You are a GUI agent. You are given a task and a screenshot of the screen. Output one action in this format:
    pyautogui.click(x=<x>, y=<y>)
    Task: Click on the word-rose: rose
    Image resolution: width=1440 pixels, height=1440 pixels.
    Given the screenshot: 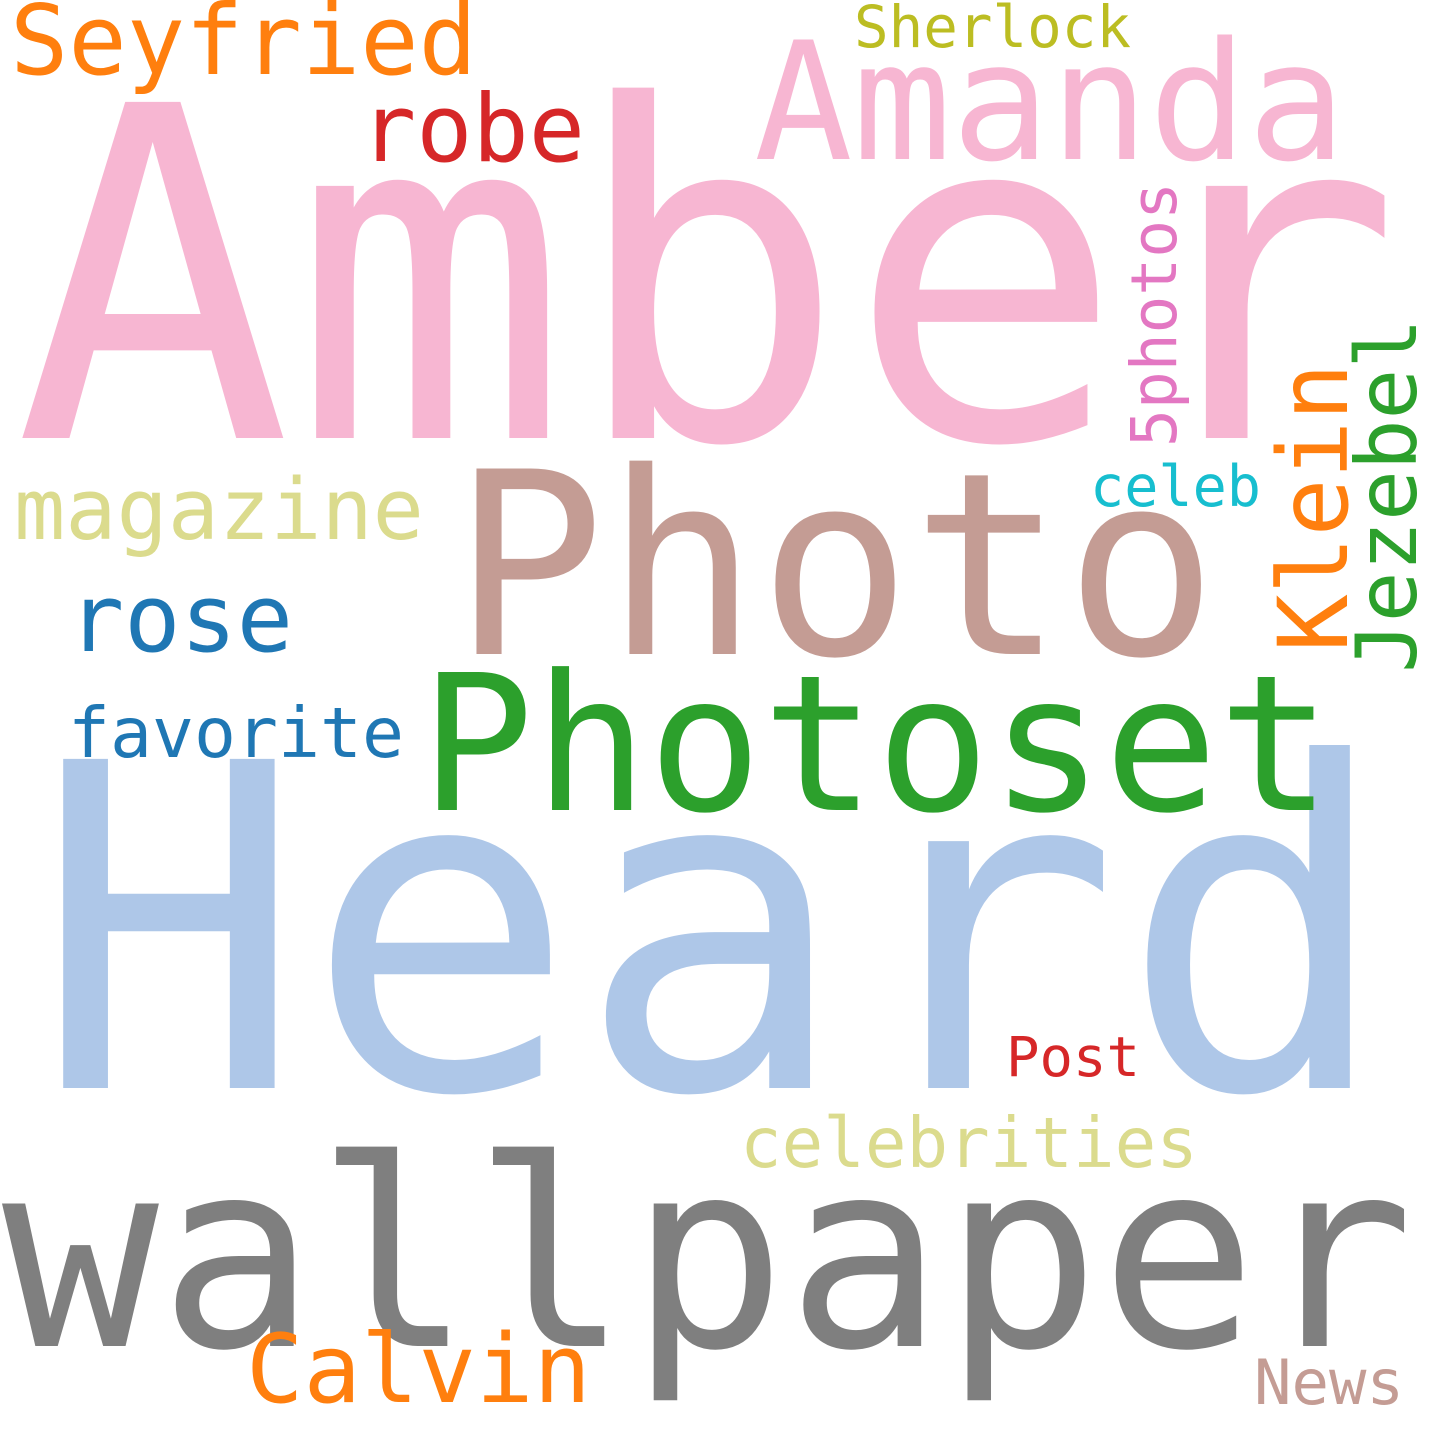 What is the action you would take?
    pyautogui.click(x=180, y=619)
    